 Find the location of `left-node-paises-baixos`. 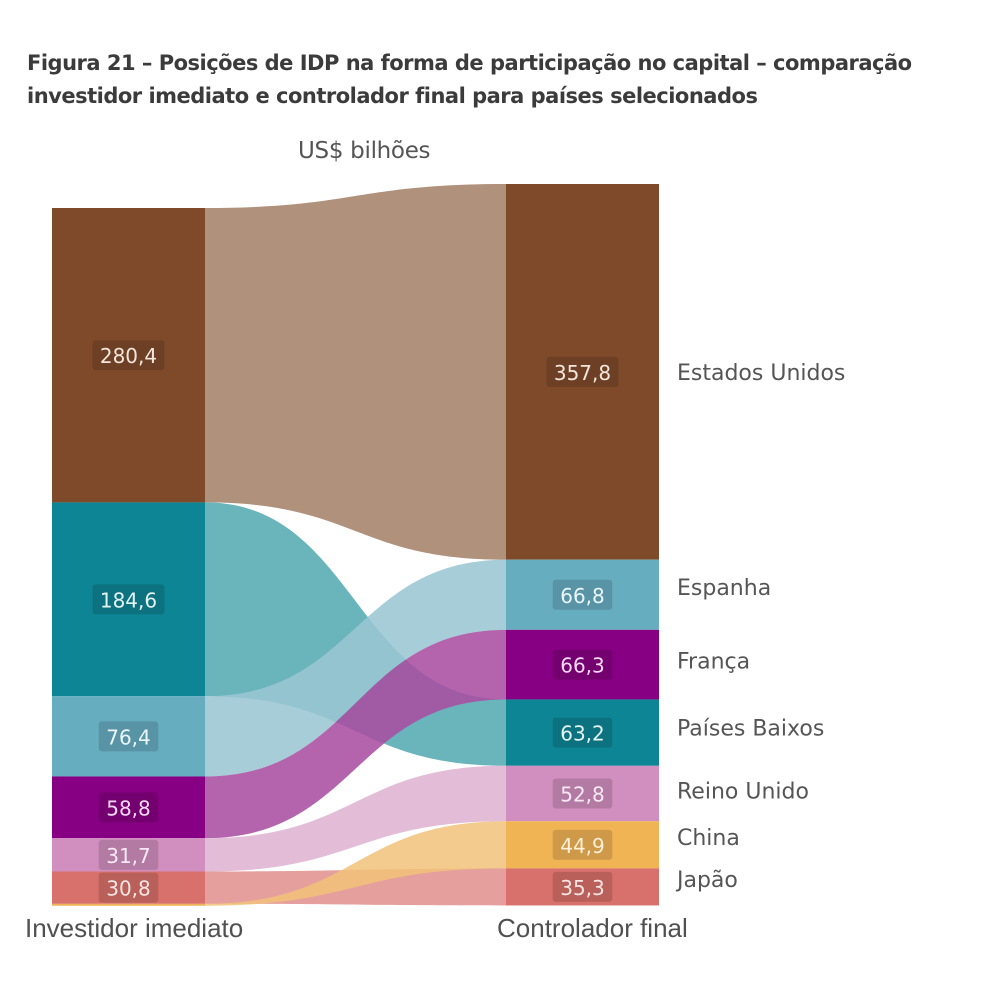

left-node-paises-baixos is located at coordinates (128, 599).